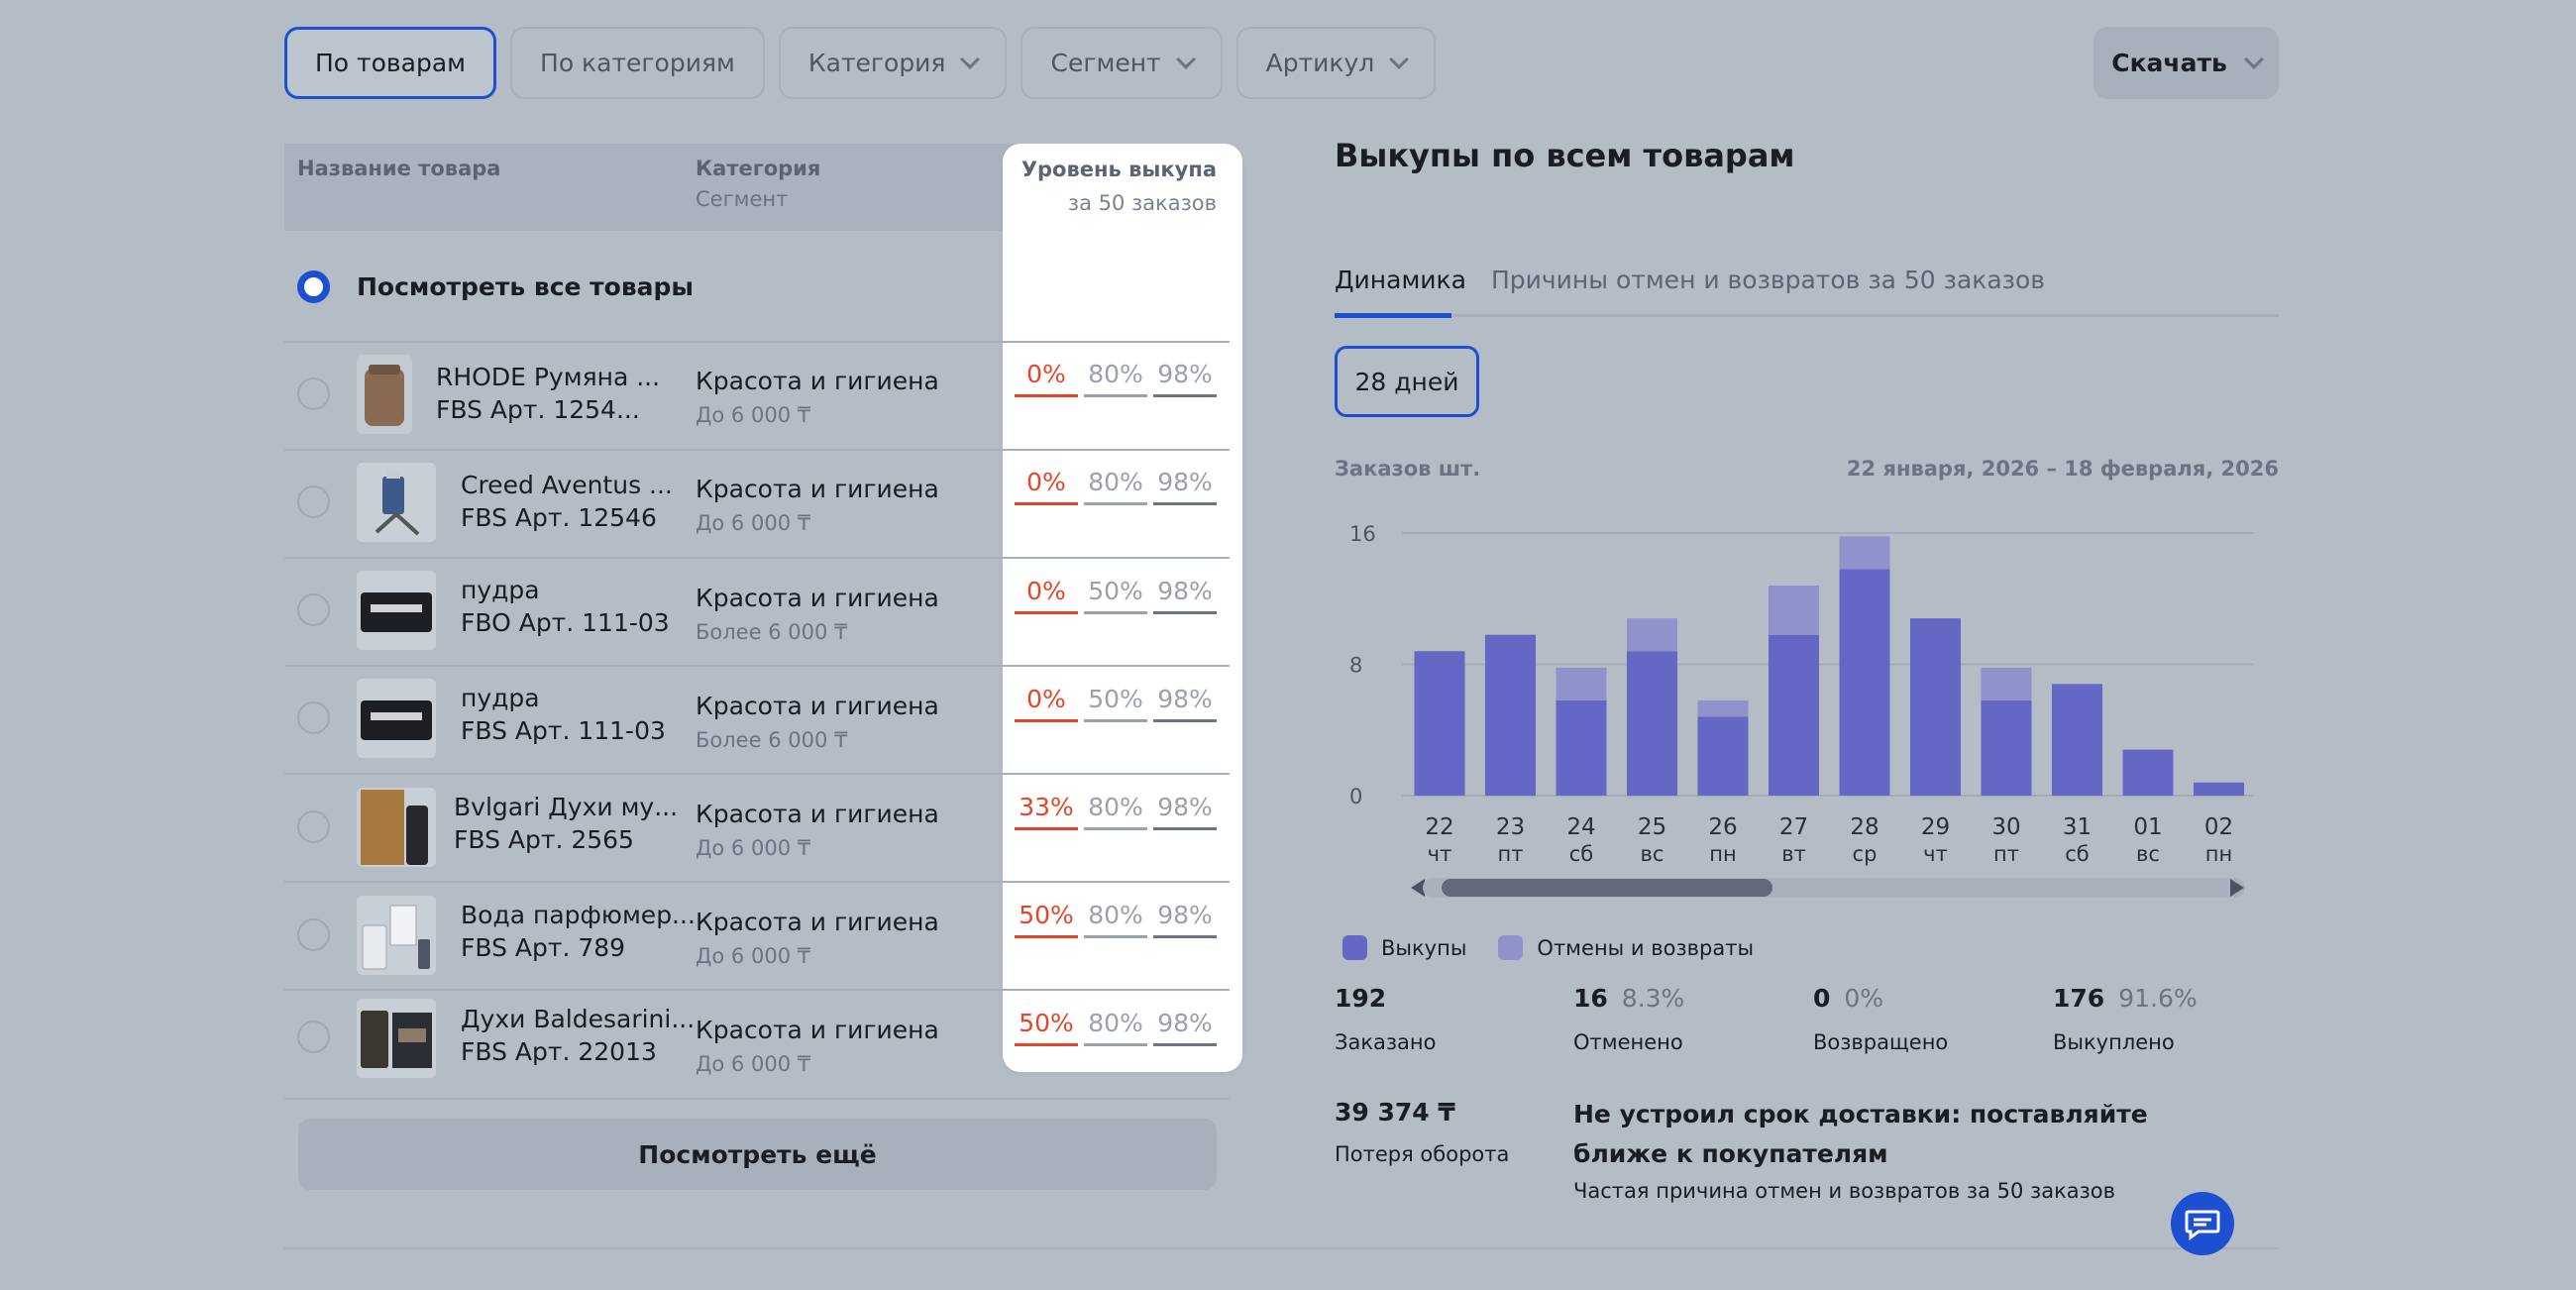 Image resolution: width=2576 pixels, height=1290 pixels. I want to click on product-article: FBS Арт. 12546, so click(559, 518).